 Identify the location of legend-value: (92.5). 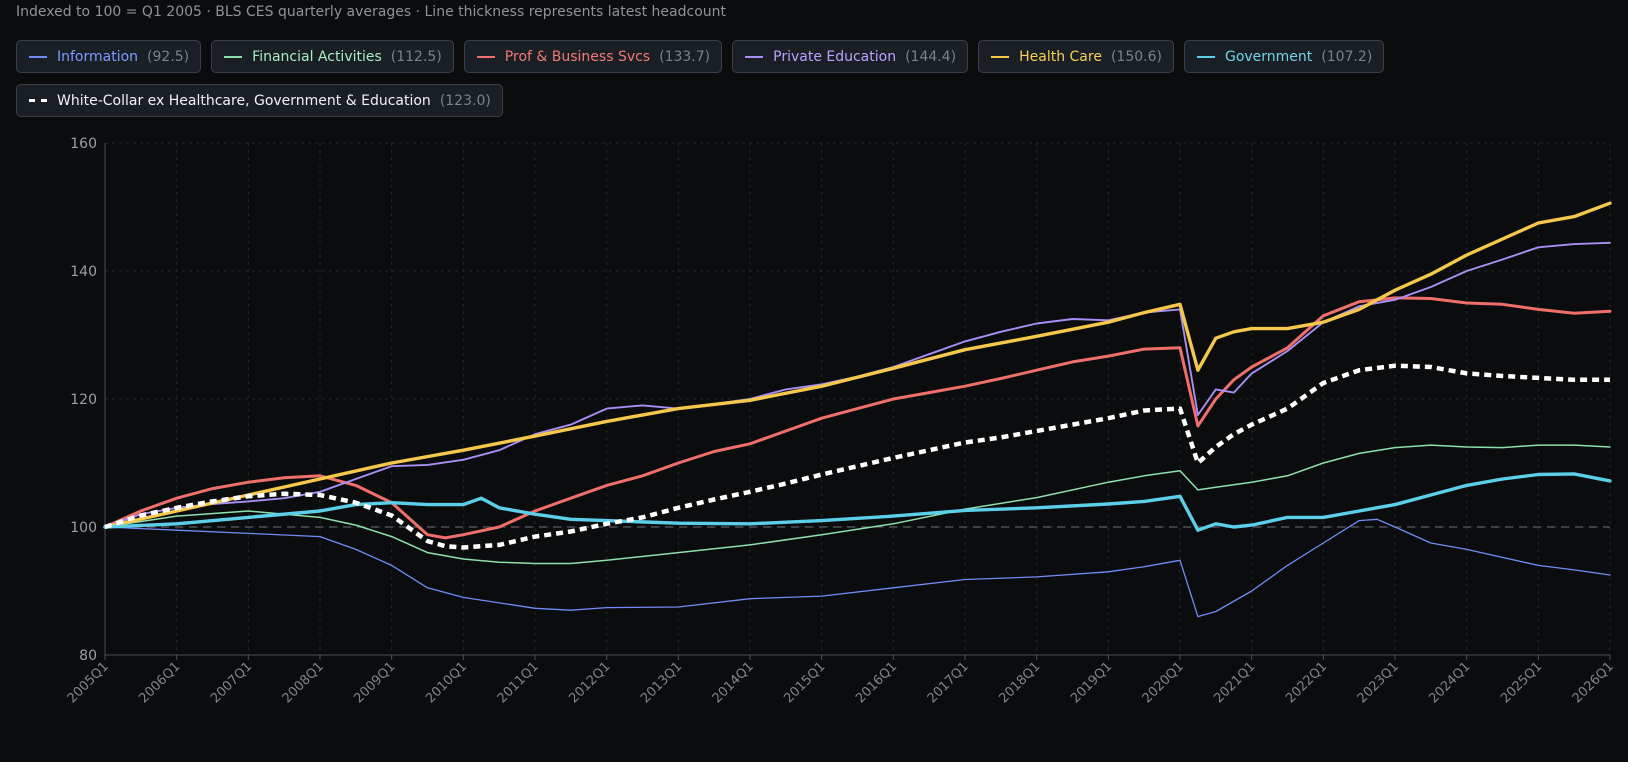
(168, 56).